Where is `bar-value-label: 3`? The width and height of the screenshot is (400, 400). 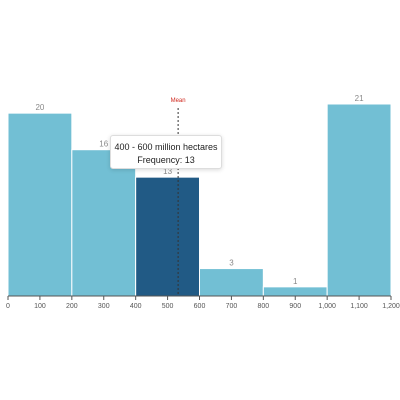 bar-value-label: 3 is located at coordinates (231, 263).